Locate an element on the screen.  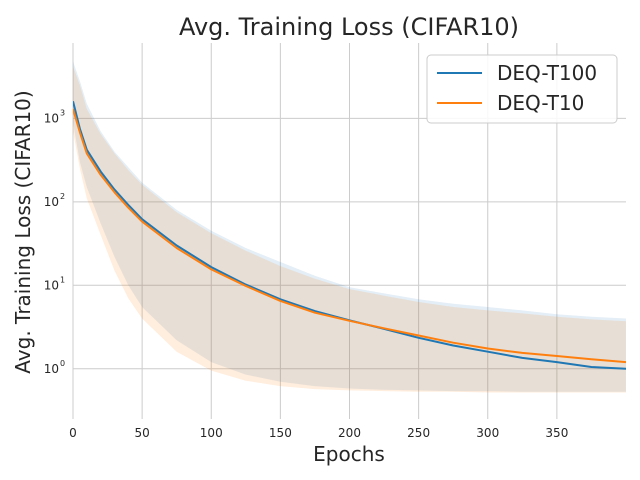
y-tick-exponent: 0 is located at coordinates (62, 363).